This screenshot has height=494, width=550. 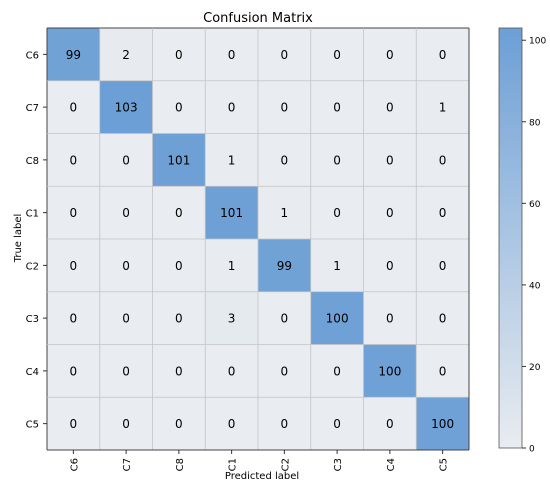 I want to click on column-tick-label: C4, so click(x=391, y=464).